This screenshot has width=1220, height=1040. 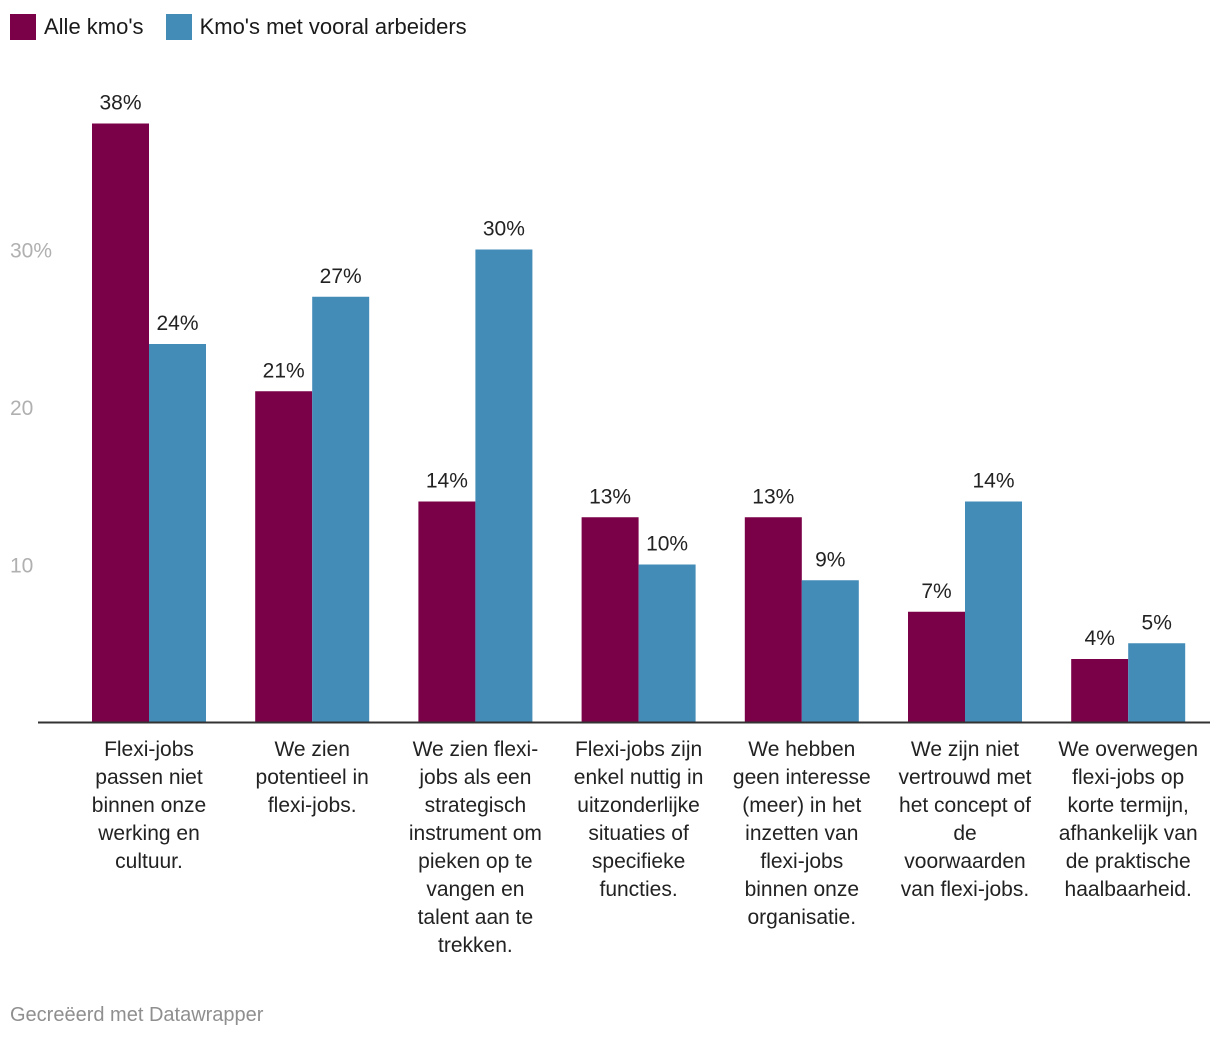 What do you see at coordinates (830, 651) in the screenshot?
I see `bar-s1-c4` at bounding box center [830, 651].